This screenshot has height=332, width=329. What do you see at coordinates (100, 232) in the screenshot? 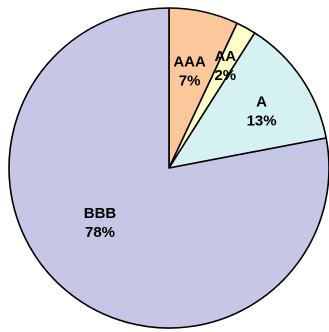
I see `pie-value-bbb: 78%` at bounding box center [100, 232].